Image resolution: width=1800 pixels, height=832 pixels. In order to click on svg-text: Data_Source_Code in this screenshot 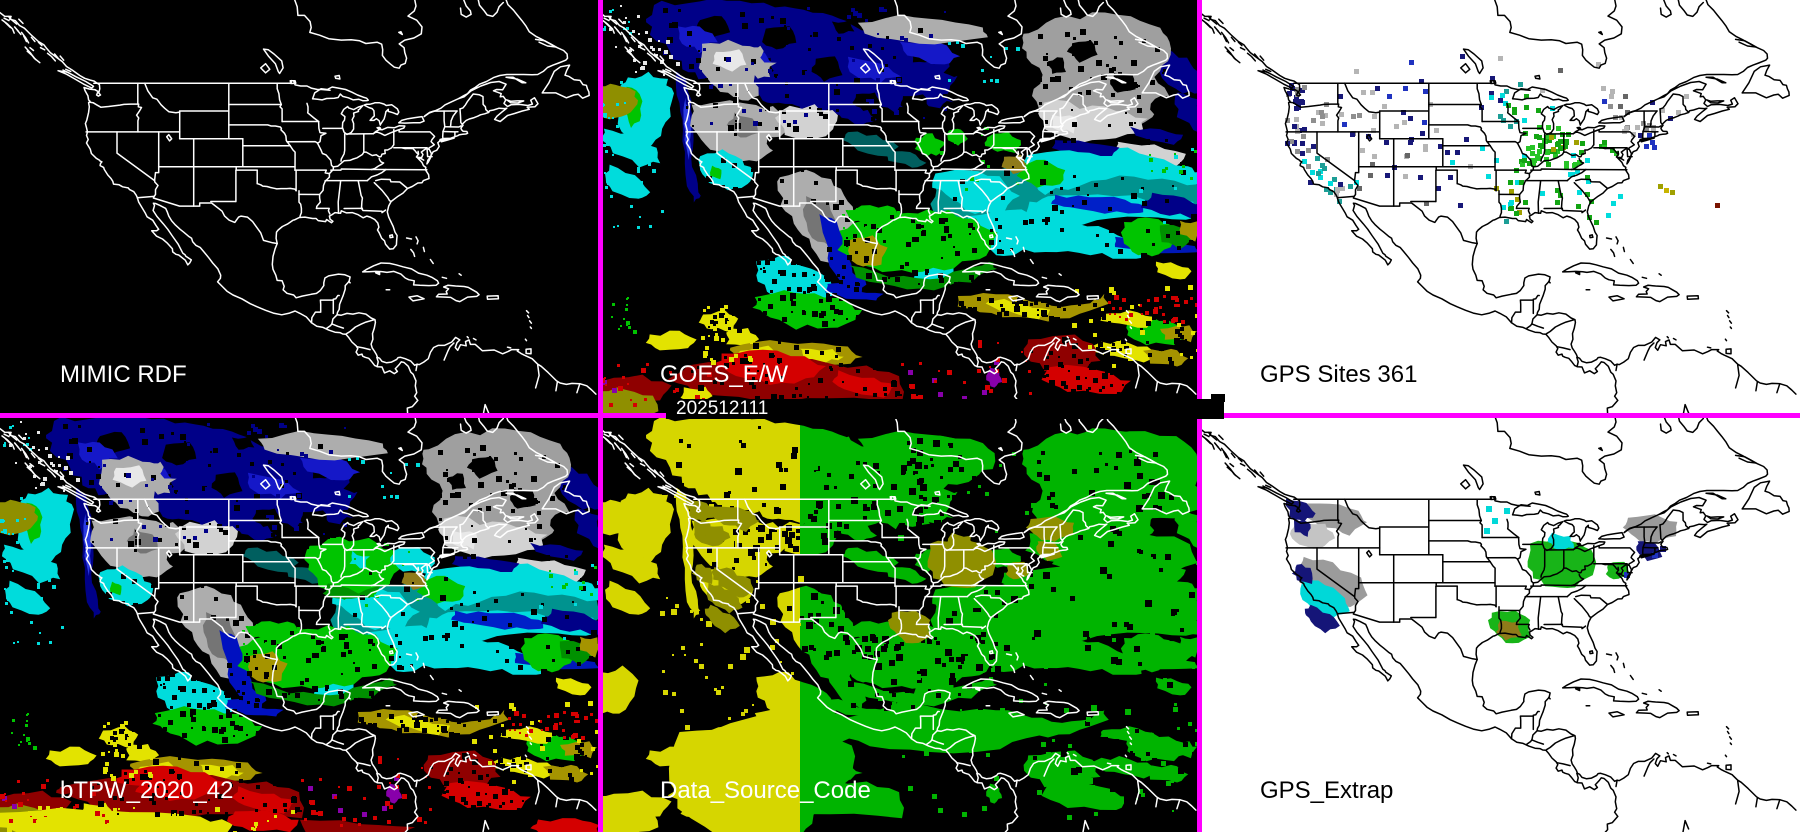, I will do `click(765, 790)`.